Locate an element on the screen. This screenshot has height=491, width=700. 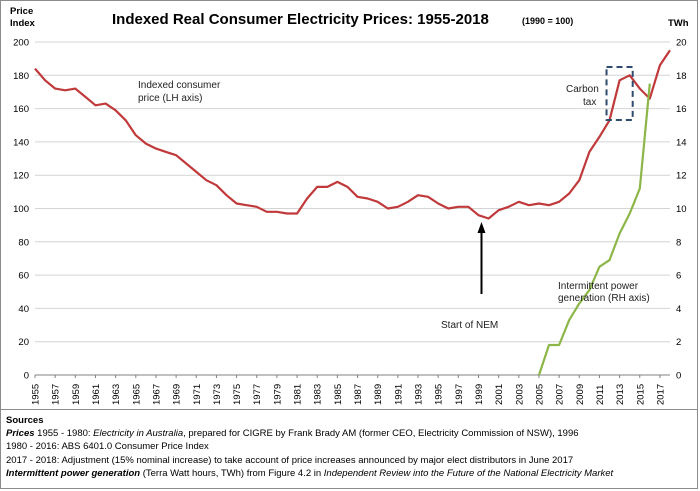
left-tick-label: 200 is located at coordinates (21, 43).